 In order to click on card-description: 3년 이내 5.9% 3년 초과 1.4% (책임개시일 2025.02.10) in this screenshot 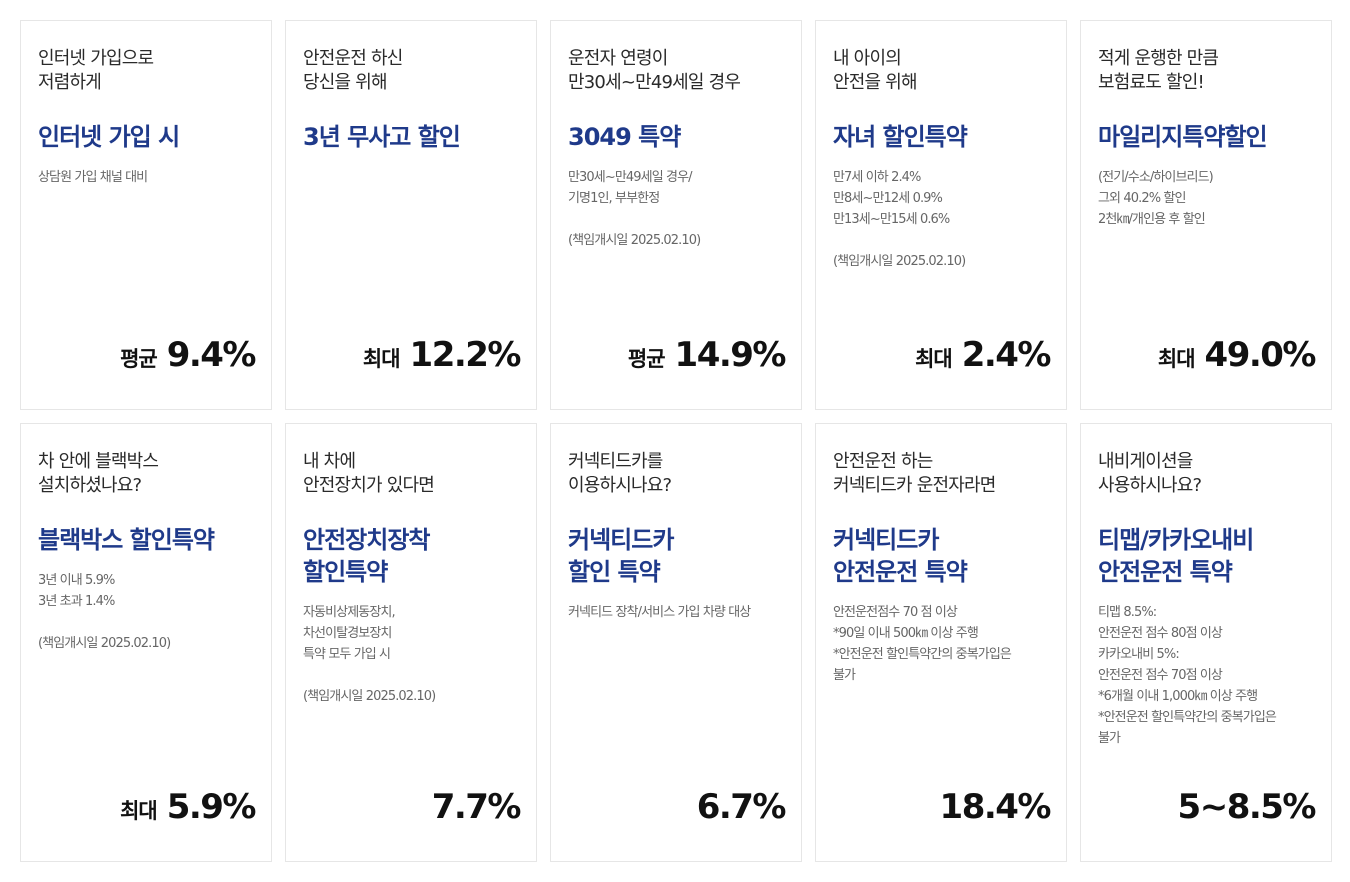, I will do `click(104, 612)`.